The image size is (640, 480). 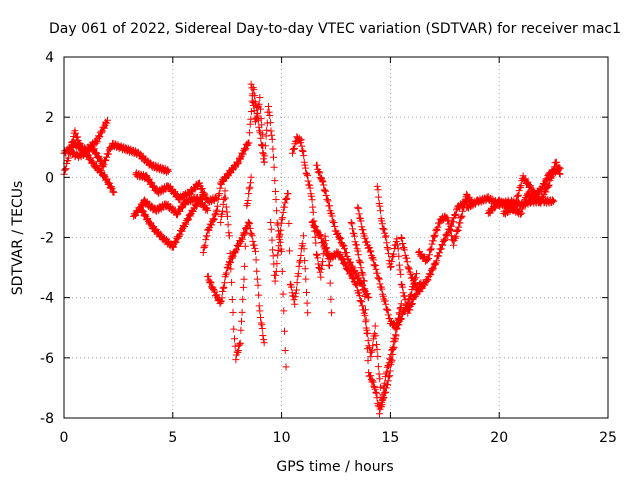 I want to click on y-tick-label: 2, so click(x=49, y=118).